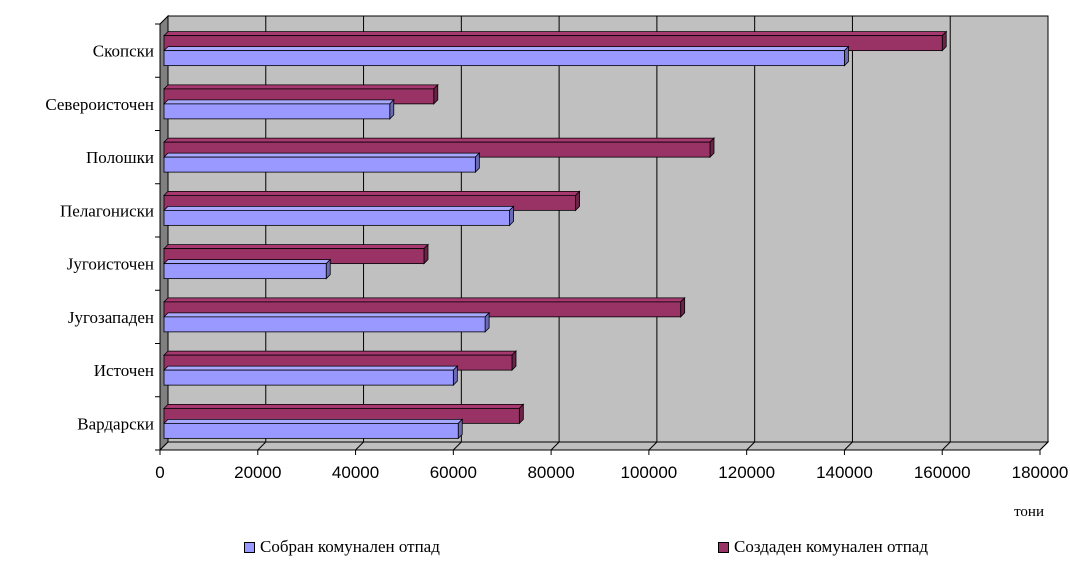 This screenshot has height=562, width=1070. What do you see at coordinates (111, 317) in the screenshot?
I see `category-label: Југозападен` at bounding box center [111, 317].